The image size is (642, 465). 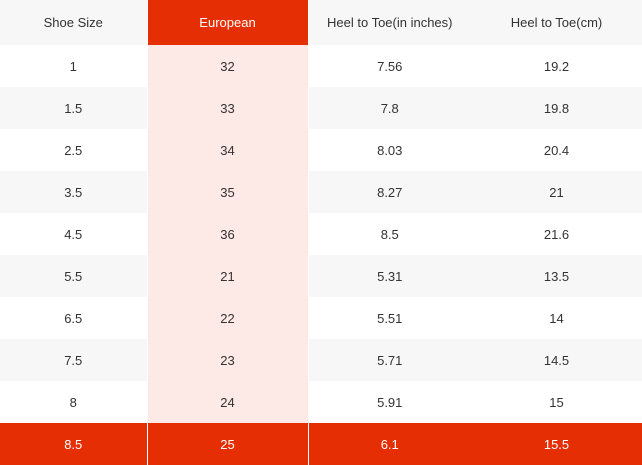 I want to click on cell-european: 35, so click(x=227, y=192).